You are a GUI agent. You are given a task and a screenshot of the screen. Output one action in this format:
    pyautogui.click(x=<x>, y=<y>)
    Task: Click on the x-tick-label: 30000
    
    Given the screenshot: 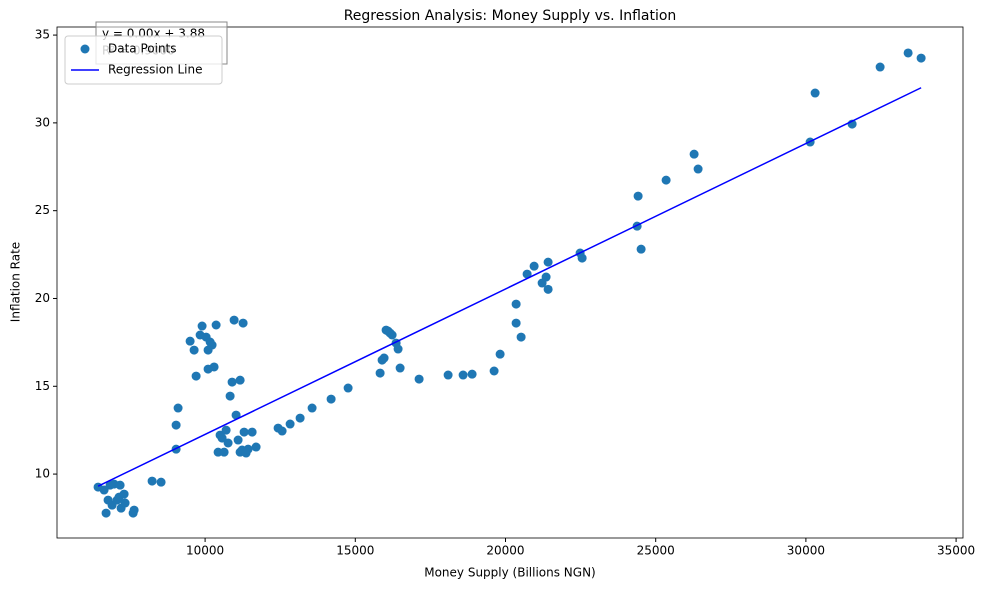 What is the action you would take?
    pyautogui.click(x=806, y=551)
    